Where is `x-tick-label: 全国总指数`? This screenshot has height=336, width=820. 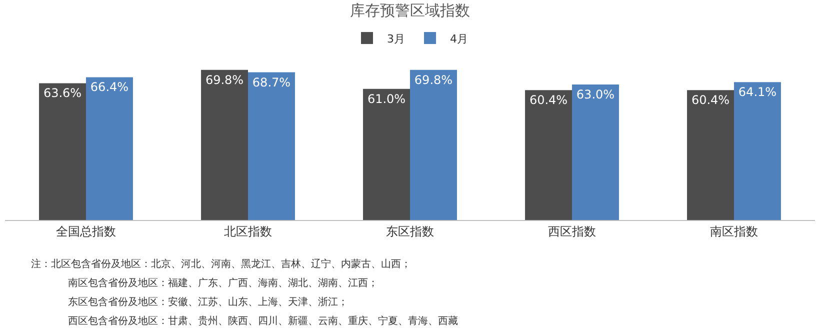 x-tick-label: 全国总指数 is located at coordinates (86, 231).